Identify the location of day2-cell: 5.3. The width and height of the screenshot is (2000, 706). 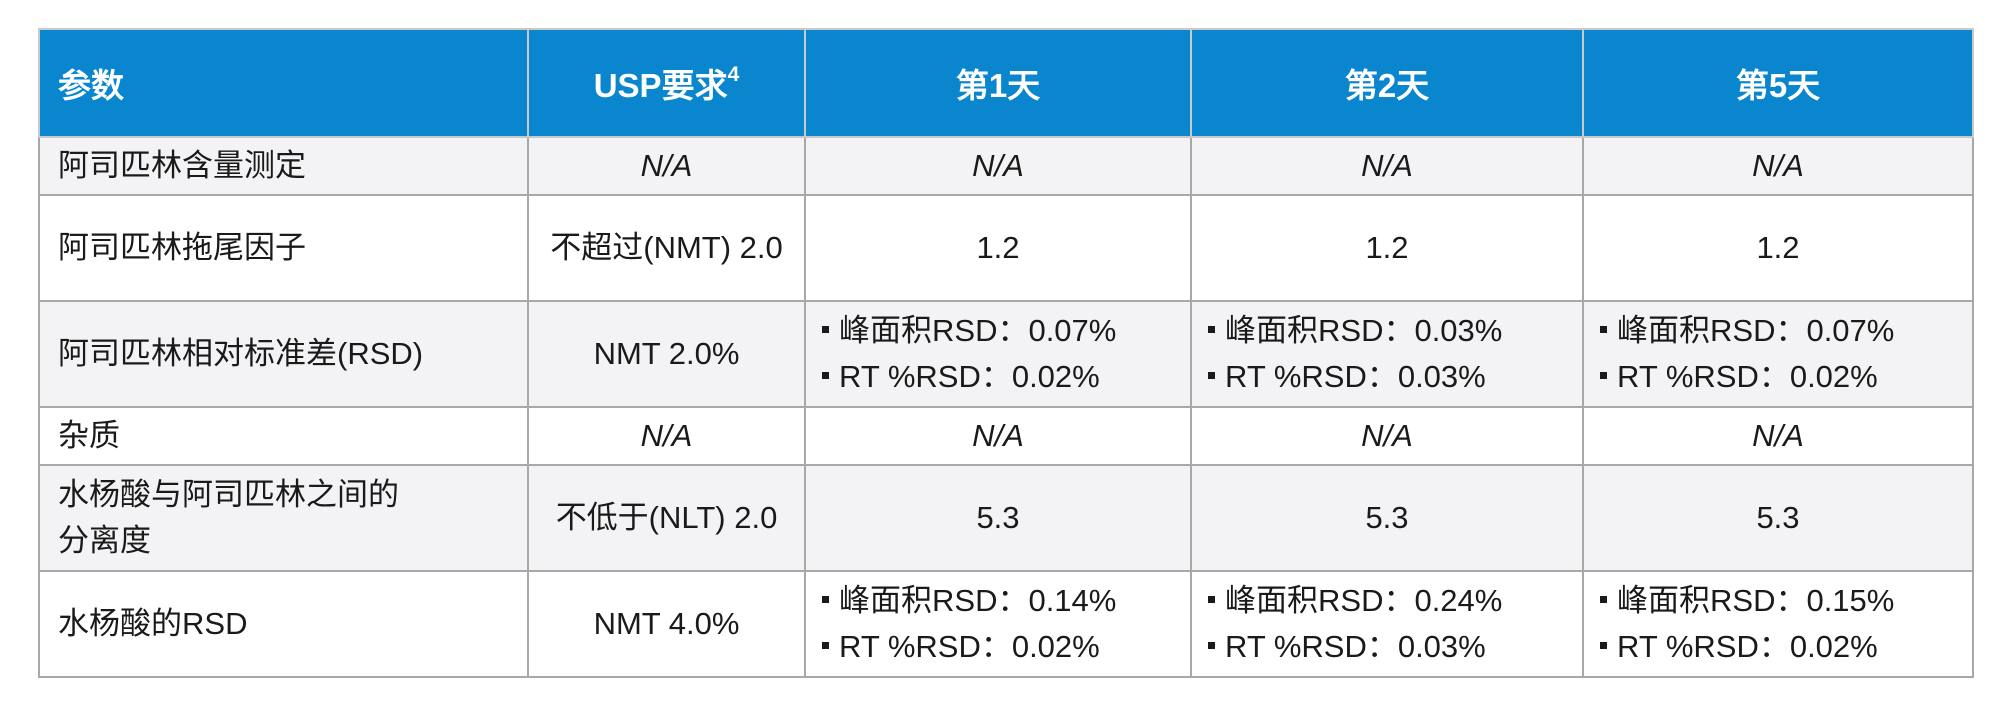
(1387, 518).